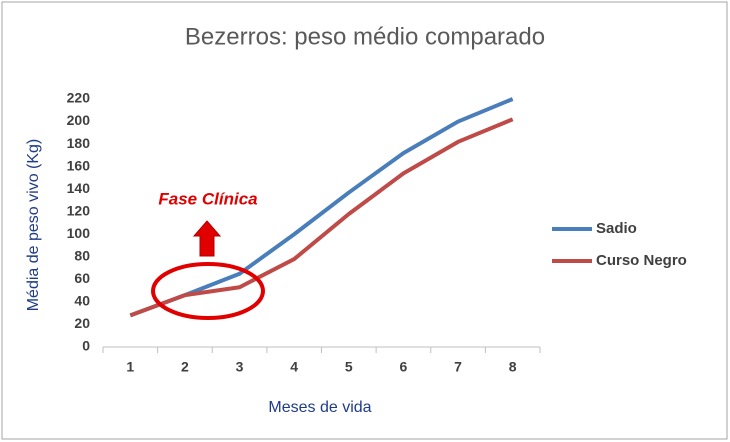  I want to click on arrow, so click(207, 238).